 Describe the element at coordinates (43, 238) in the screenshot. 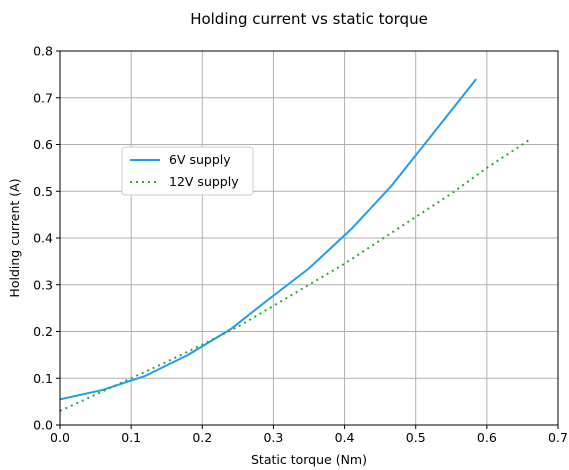

I see `y-tick-label: 0.4` at that location.